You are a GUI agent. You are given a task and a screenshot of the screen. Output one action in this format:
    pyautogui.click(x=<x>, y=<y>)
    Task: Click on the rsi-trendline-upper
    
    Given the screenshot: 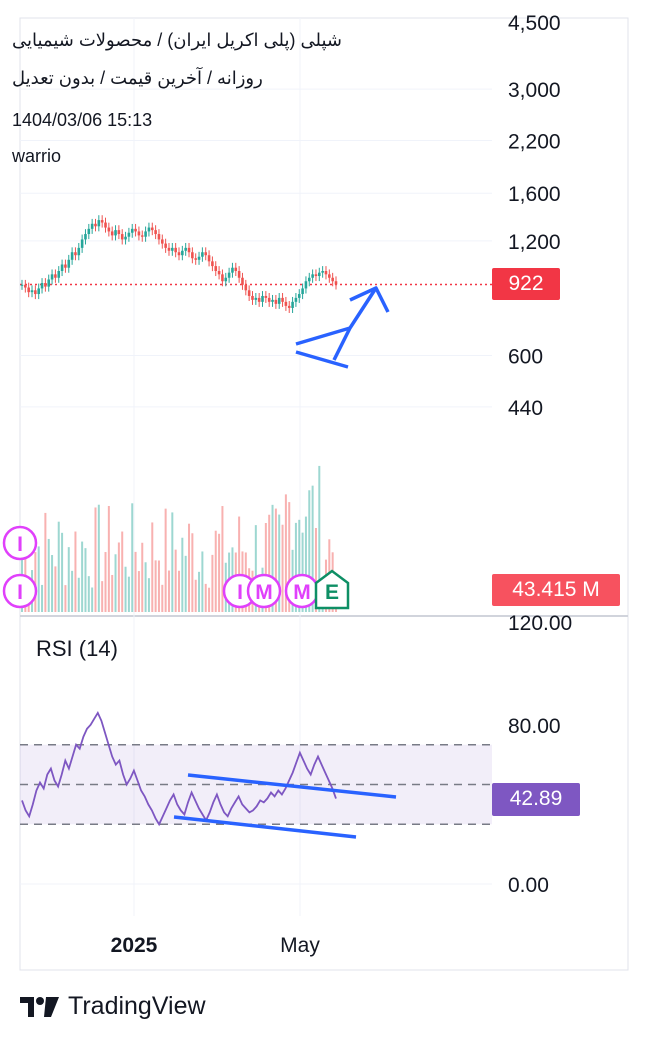 What is the action you would take?
    pyautogui.click(x=292, y=786)
    